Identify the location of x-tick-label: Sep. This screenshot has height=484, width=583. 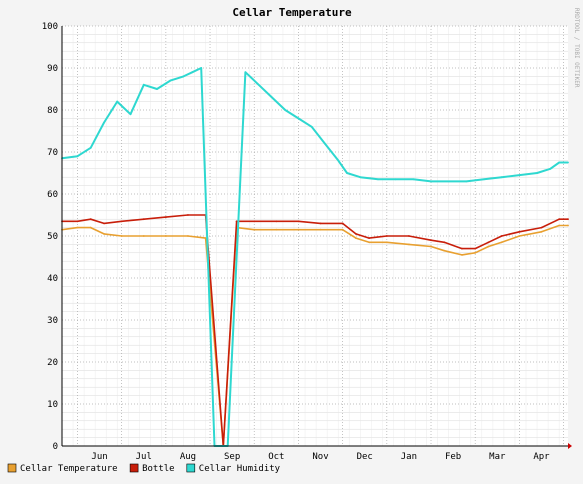
(232, 457).